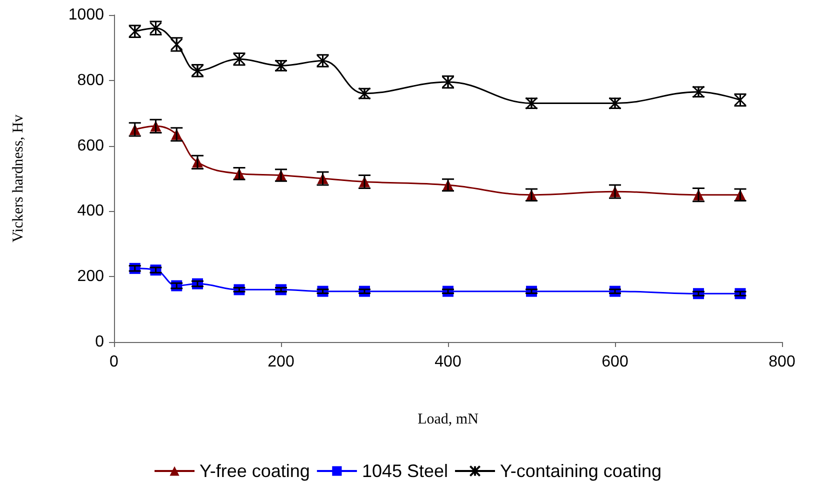  I want to click on y-tick-label: 400, so click(90, 211).